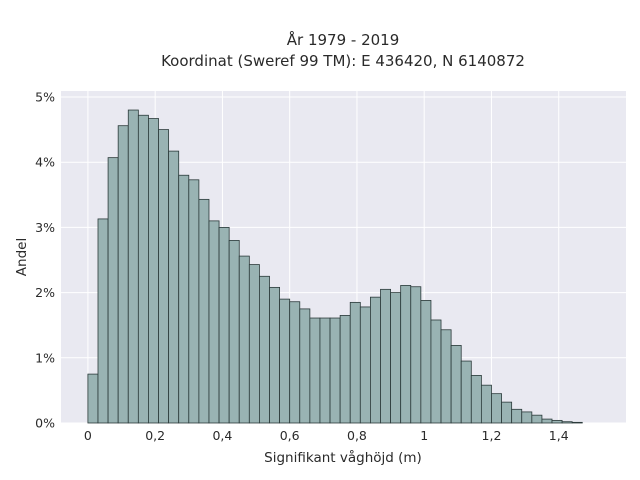  I want to click on x-tick-label-4: 0,8, so click(357, 435).